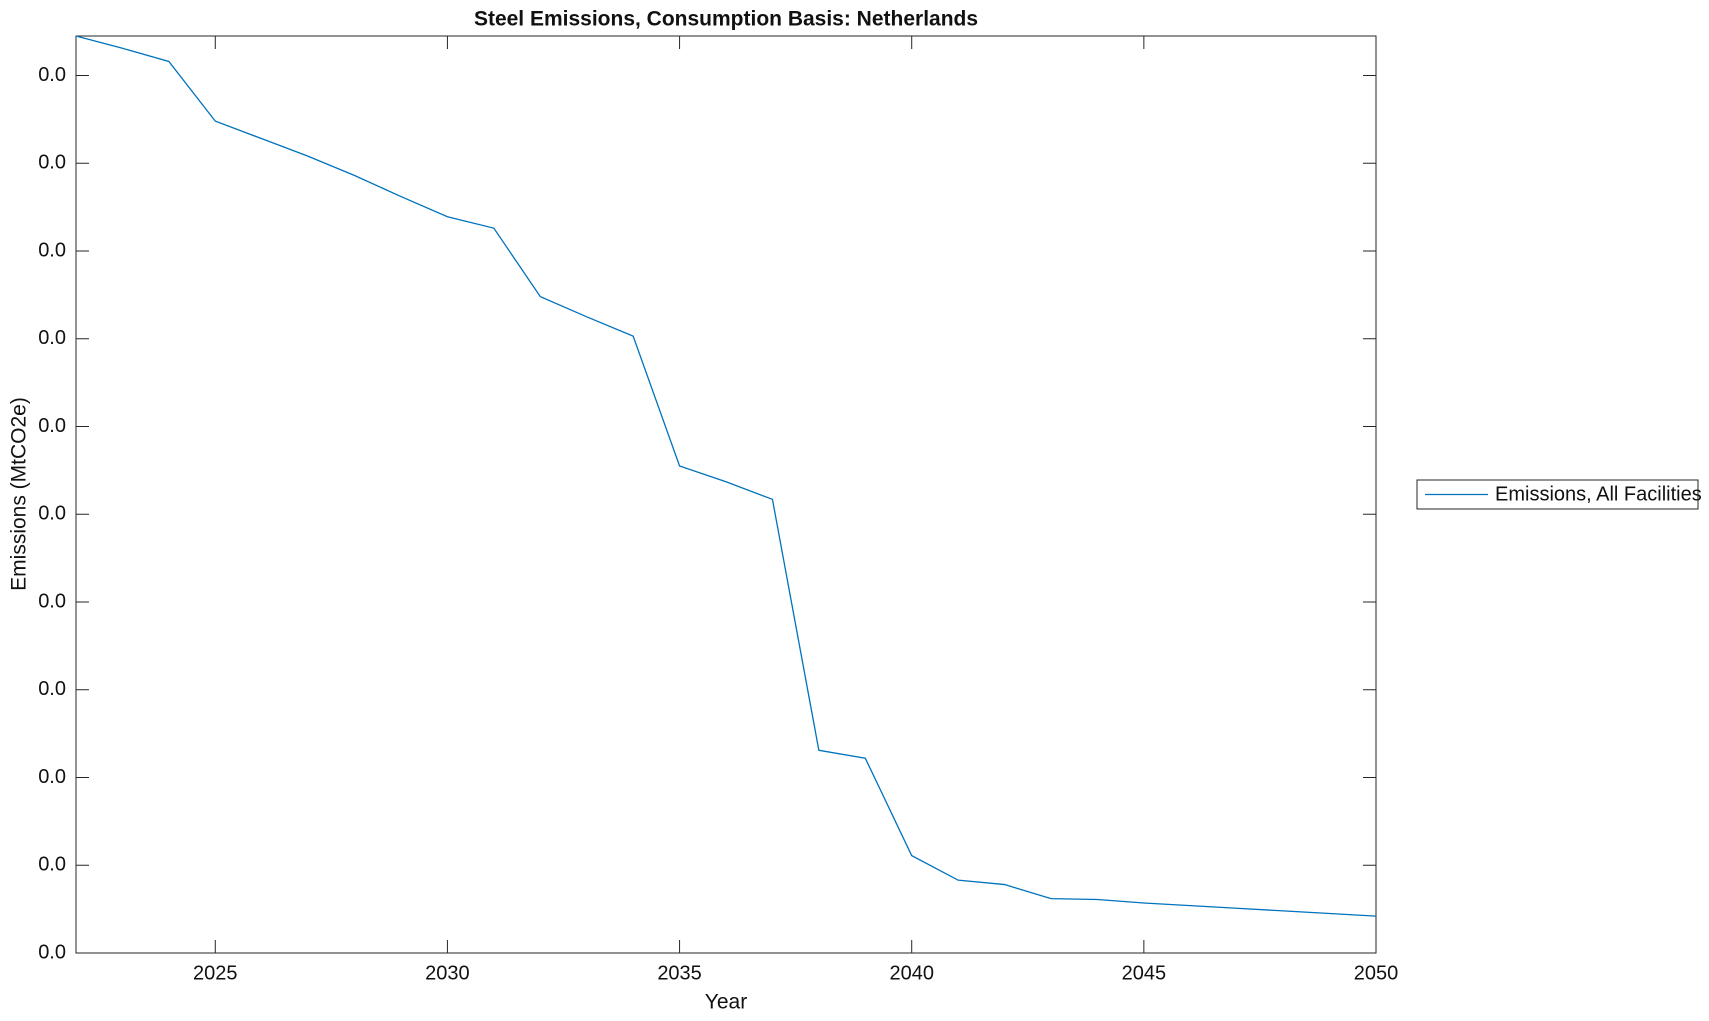  What do you see at coordinates (911, 973) in the screenshot?
I see `x-tick-label: 2040` at bounding box center [911, 973].